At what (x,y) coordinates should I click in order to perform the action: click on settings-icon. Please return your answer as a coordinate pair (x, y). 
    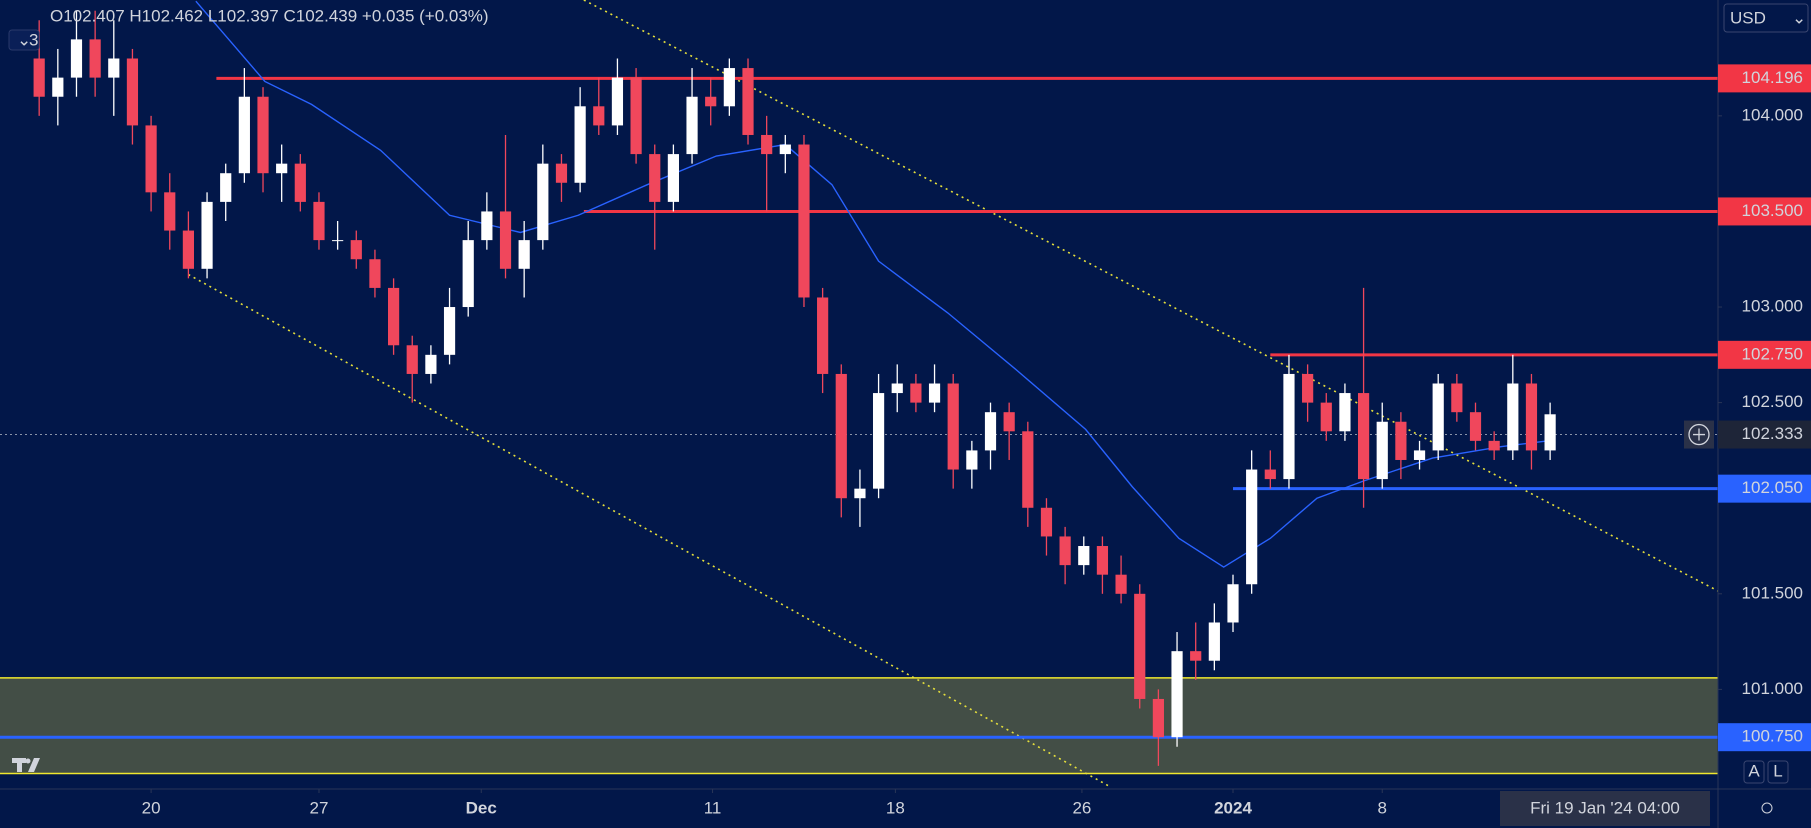
    Looking at the image, I should click on (1767, 808).